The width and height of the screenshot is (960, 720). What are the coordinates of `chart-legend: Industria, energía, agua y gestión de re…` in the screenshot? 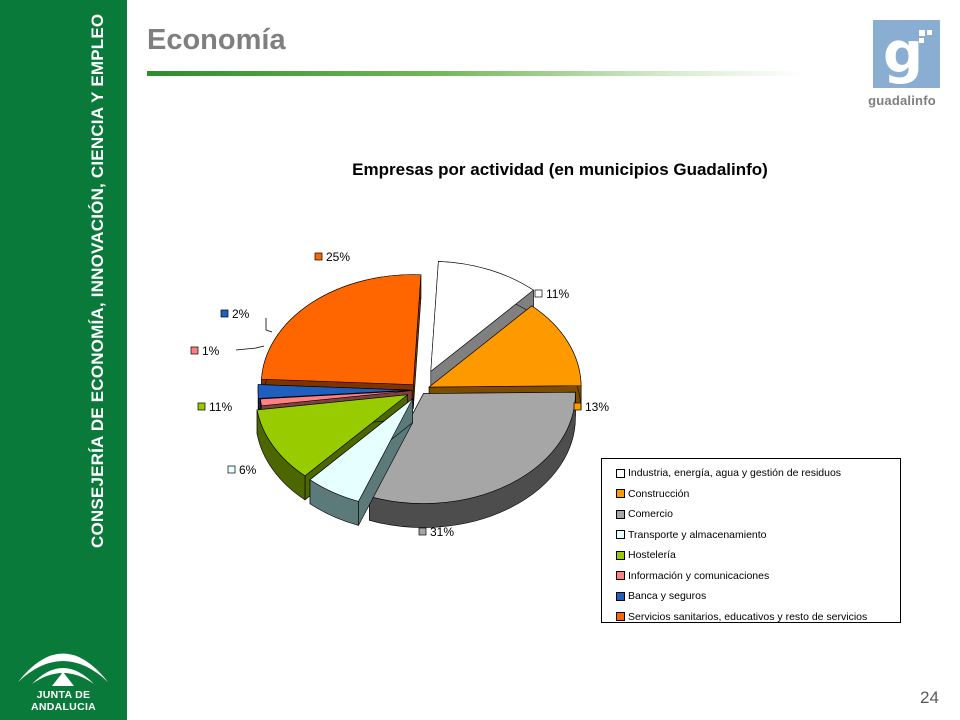 It's located at (751, 540).